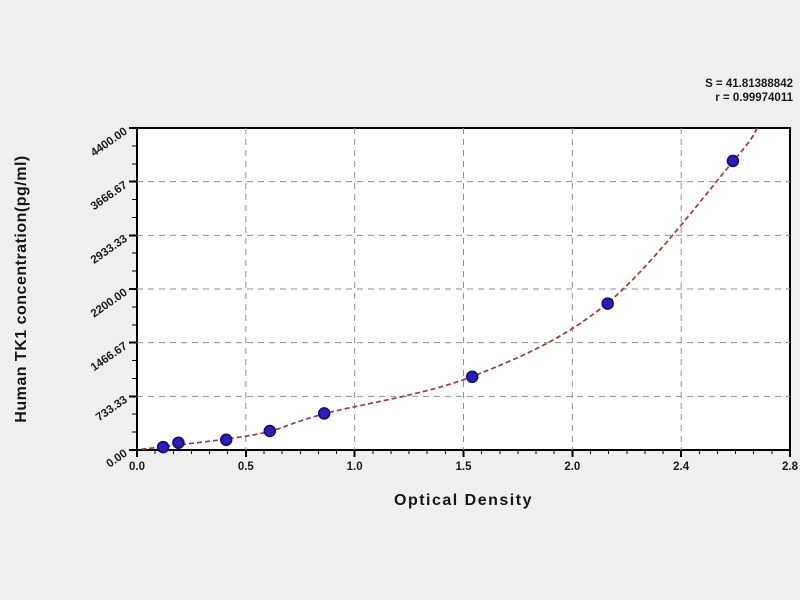 The height and width of the screenshot is (600, 800). Describe the element at coordinates (754, 98) in the screenshot. I see `fit-stat-correlation: r = 0.99974011` at that location.